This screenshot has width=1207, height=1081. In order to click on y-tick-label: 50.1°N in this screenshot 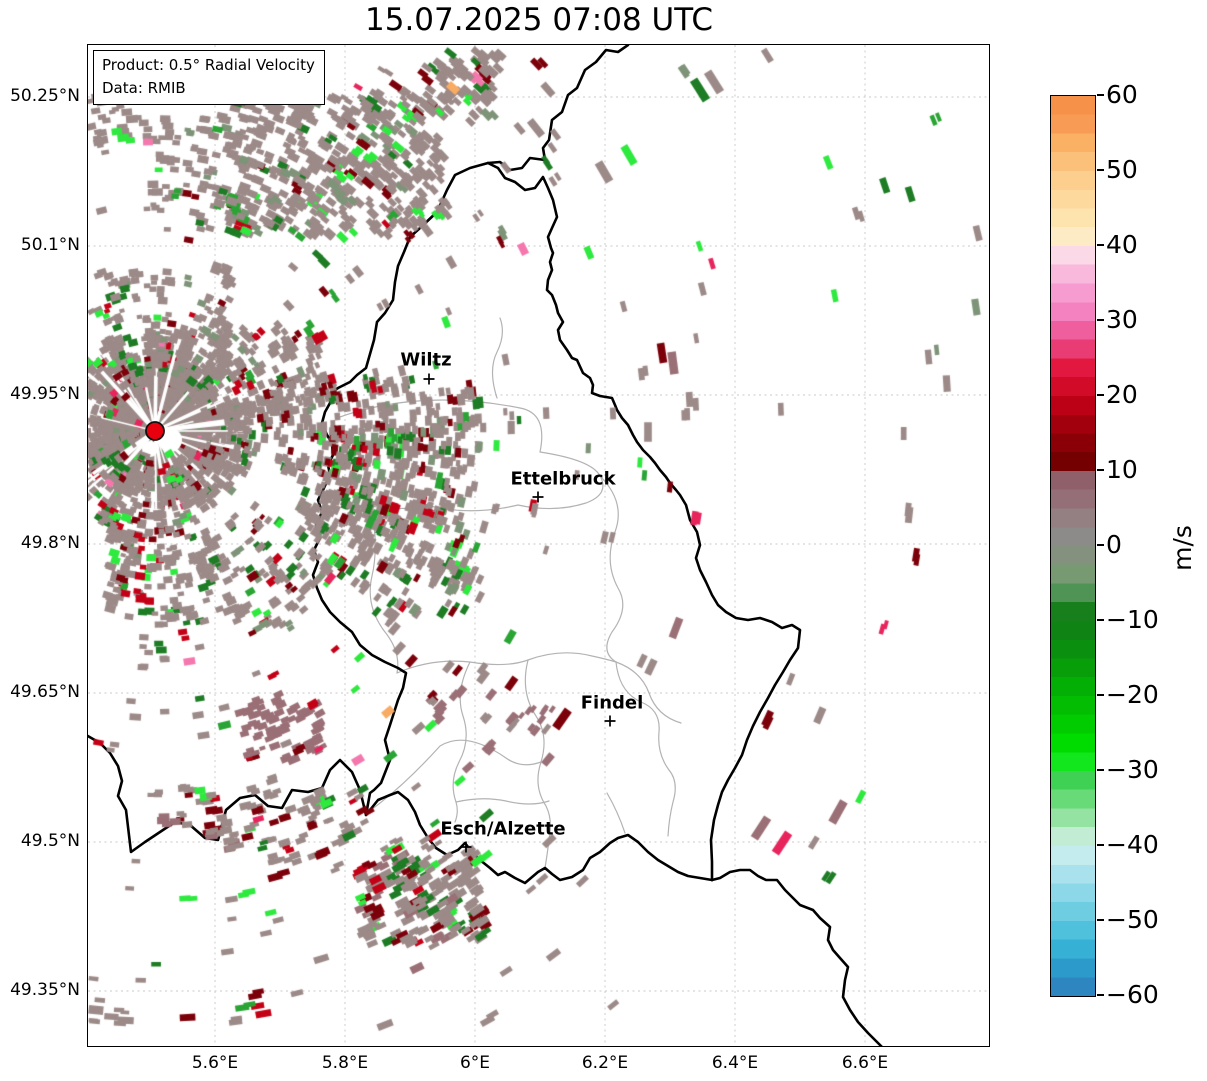, I will do `click(50, 245)`.